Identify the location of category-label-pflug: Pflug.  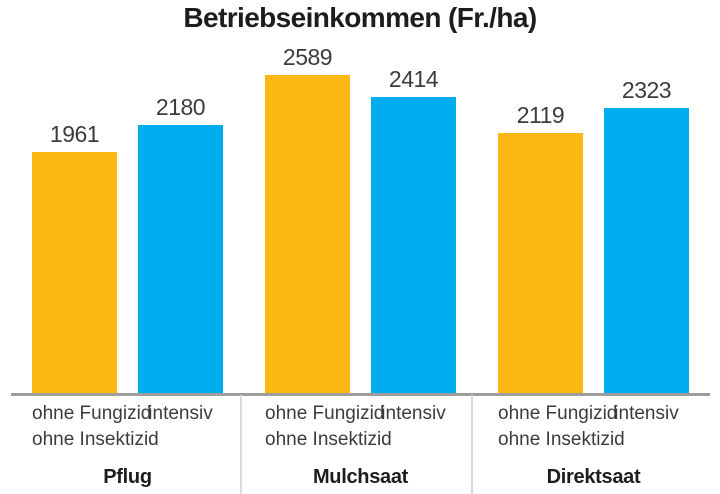
(127, 477).